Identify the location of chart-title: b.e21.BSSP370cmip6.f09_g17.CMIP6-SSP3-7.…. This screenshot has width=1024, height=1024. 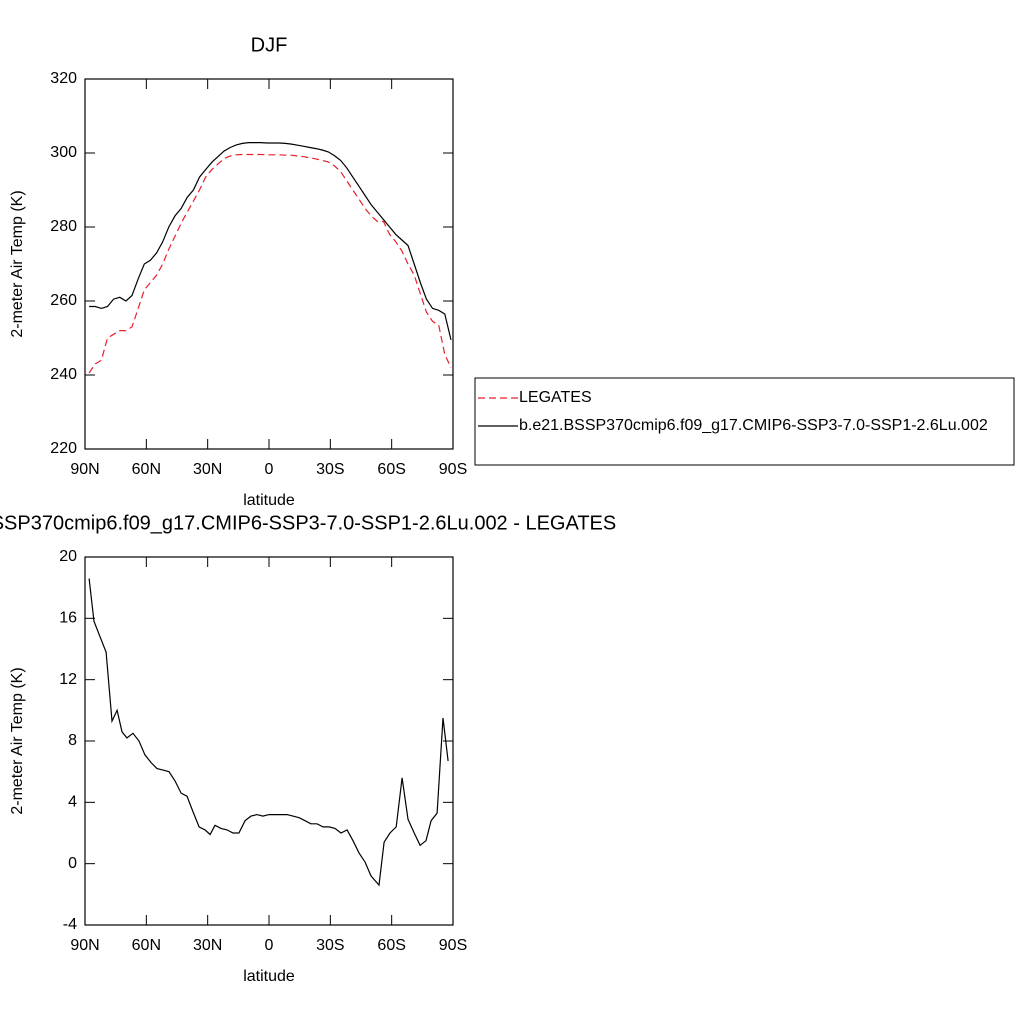
(308, 523).